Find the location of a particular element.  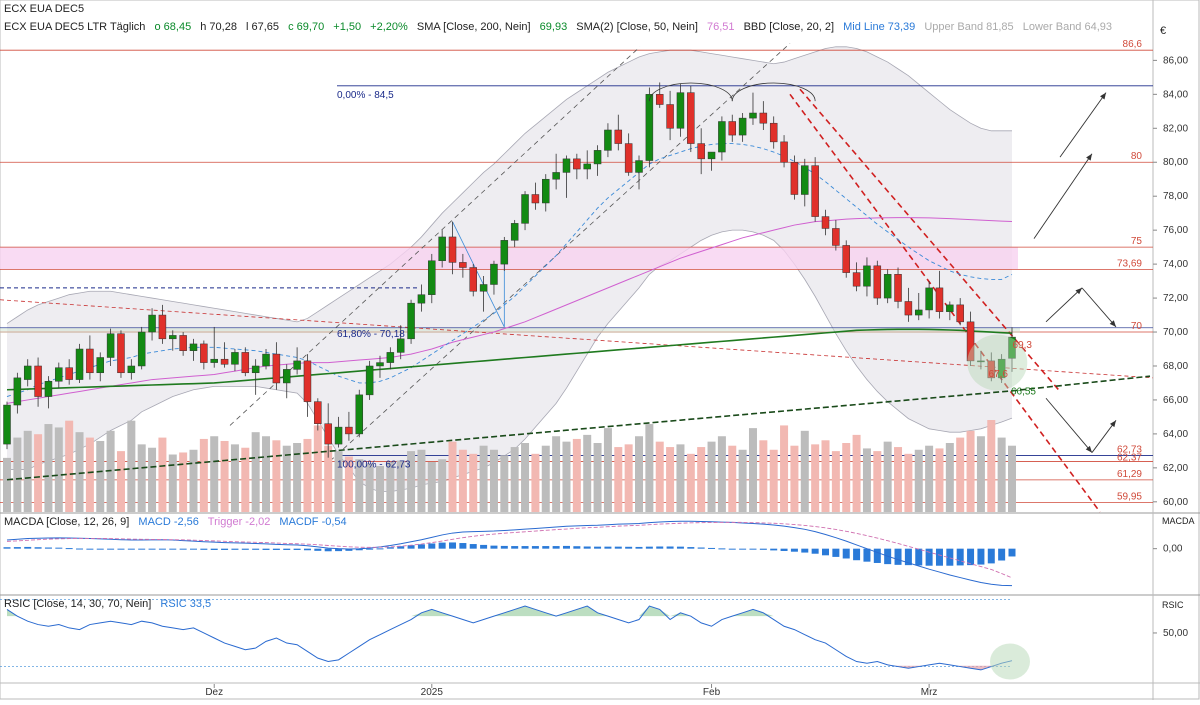

open-value: o 68,45 is located at coordinates (173, 27).